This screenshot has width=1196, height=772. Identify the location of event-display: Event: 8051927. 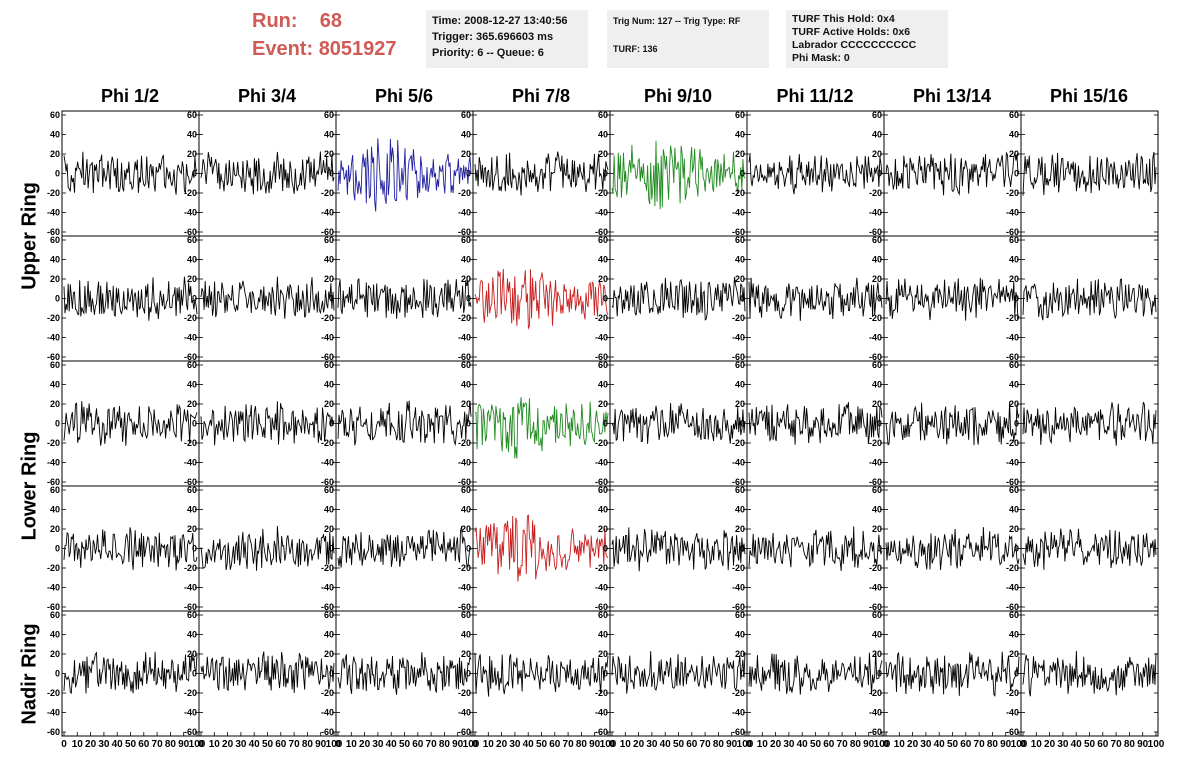
(324, 49).